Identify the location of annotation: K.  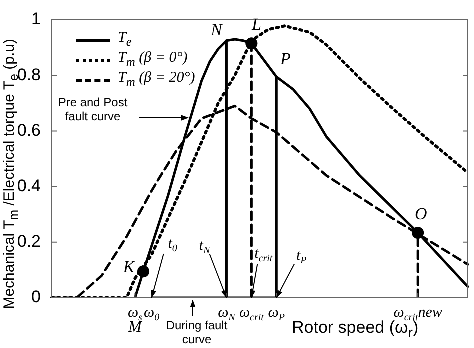
(129, 266).